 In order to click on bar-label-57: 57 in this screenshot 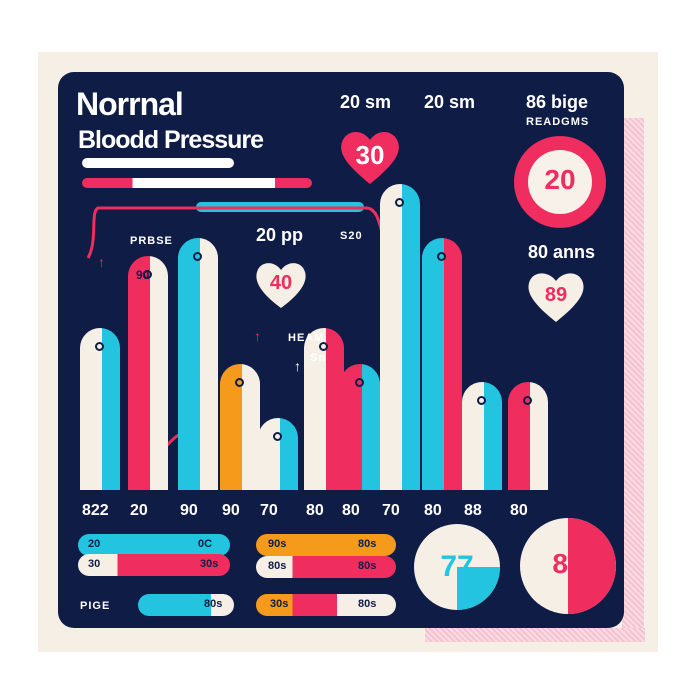, I will do `click(254, 360)`.